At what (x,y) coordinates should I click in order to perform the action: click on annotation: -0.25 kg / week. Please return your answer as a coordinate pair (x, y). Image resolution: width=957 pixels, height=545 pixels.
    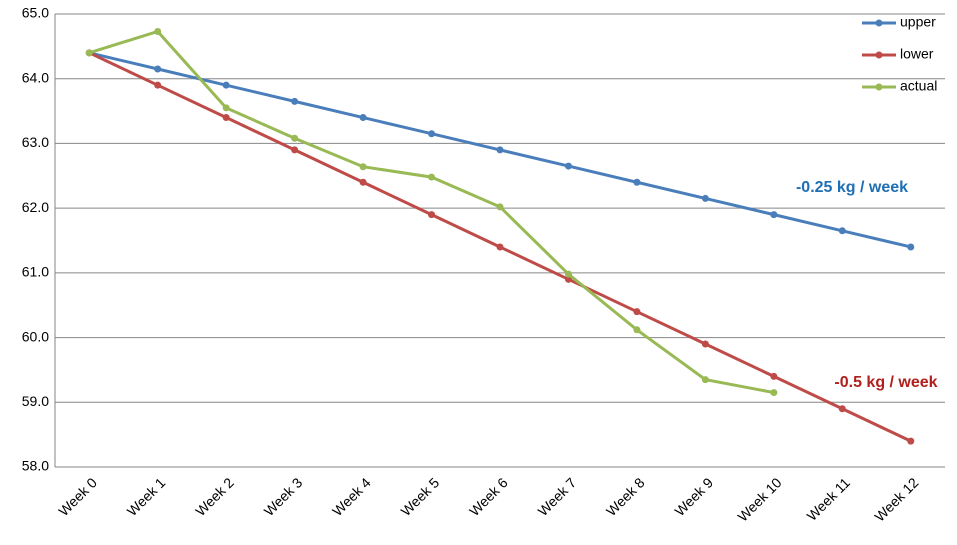
    Looking at the image, I should click on (852, 187).